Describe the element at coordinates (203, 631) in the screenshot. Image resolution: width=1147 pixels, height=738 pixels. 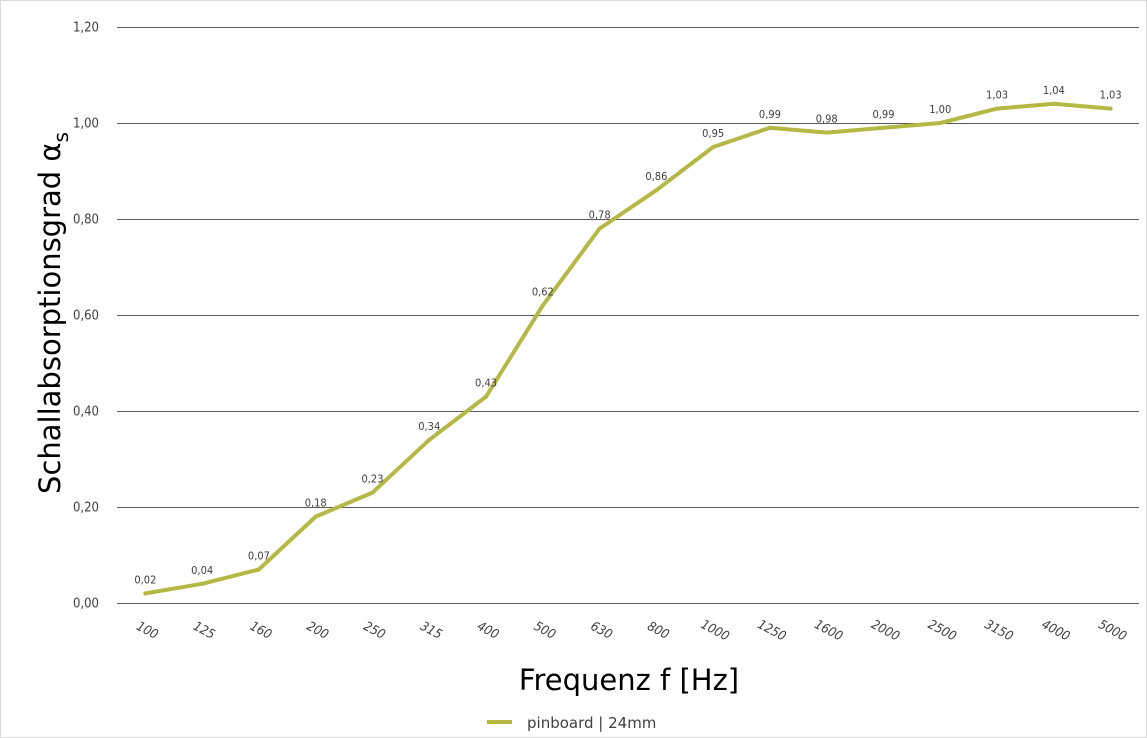
I see `x-tick-label: 125` at that location.